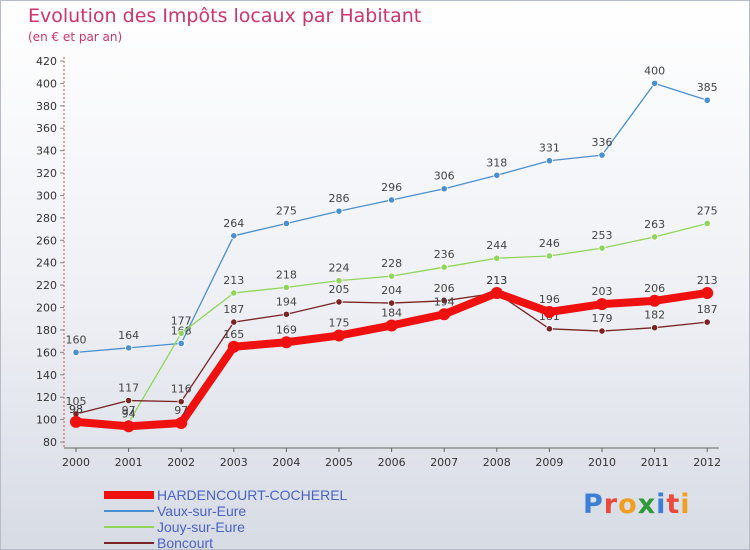 This screenshot has width=750, height=550. I want to click on legend-label: HARDENCOURT-COCHEREL, so click(252, 495).